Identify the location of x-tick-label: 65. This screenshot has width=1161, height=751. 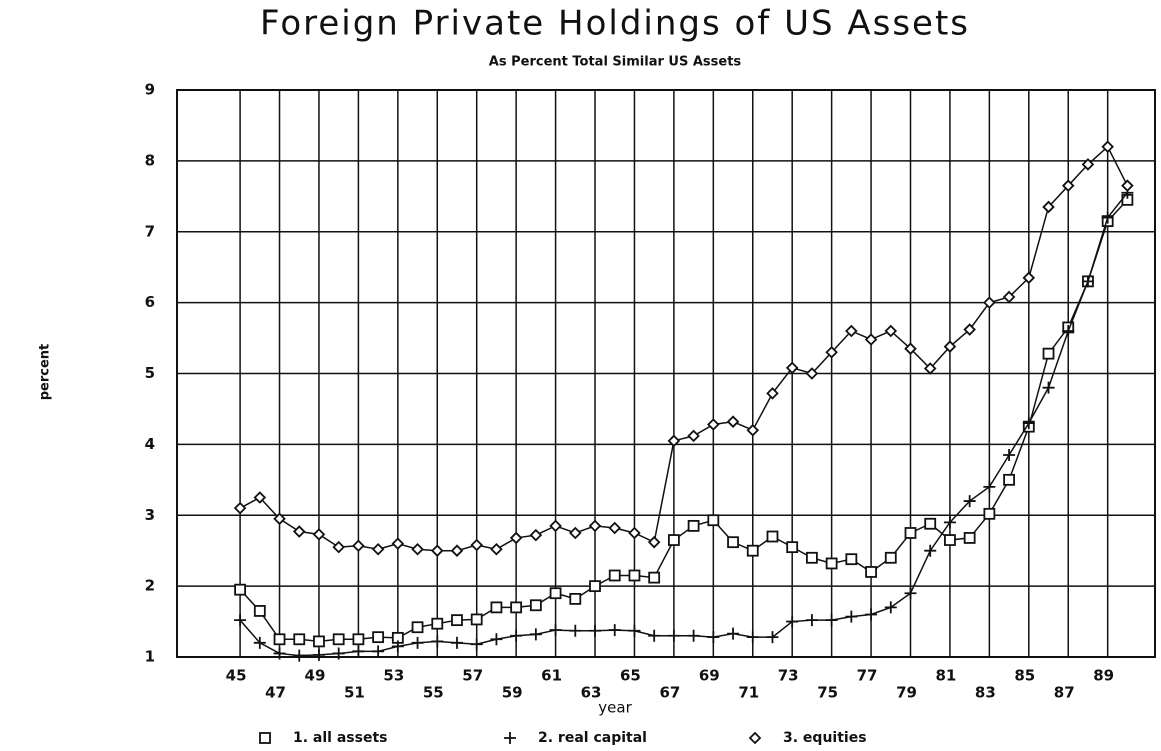
(630, 676).